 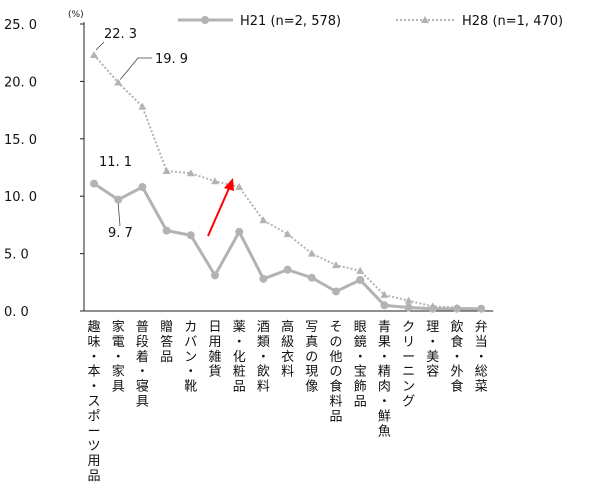 I want to click on y-tick-label: 5. 0, so click(x=16, y=255).